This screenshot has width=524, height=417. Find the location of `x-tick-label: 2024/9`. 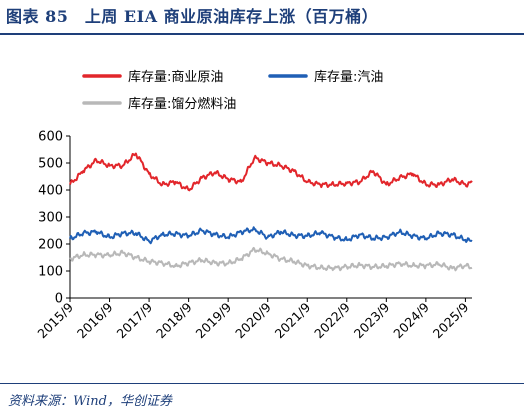

x-tick-label: 2024/9 is located at coordinates (411, 320).